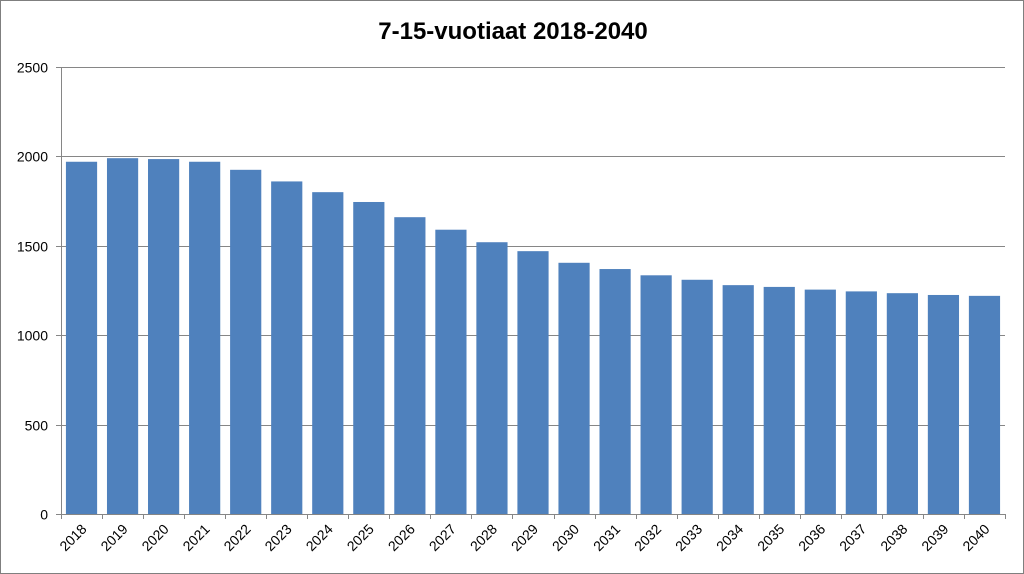 The image size is (1024, 574). What do you see at coordinates (287, 347) in the screenshot?
I see `bar-2023` at bounding box center [287, 347].